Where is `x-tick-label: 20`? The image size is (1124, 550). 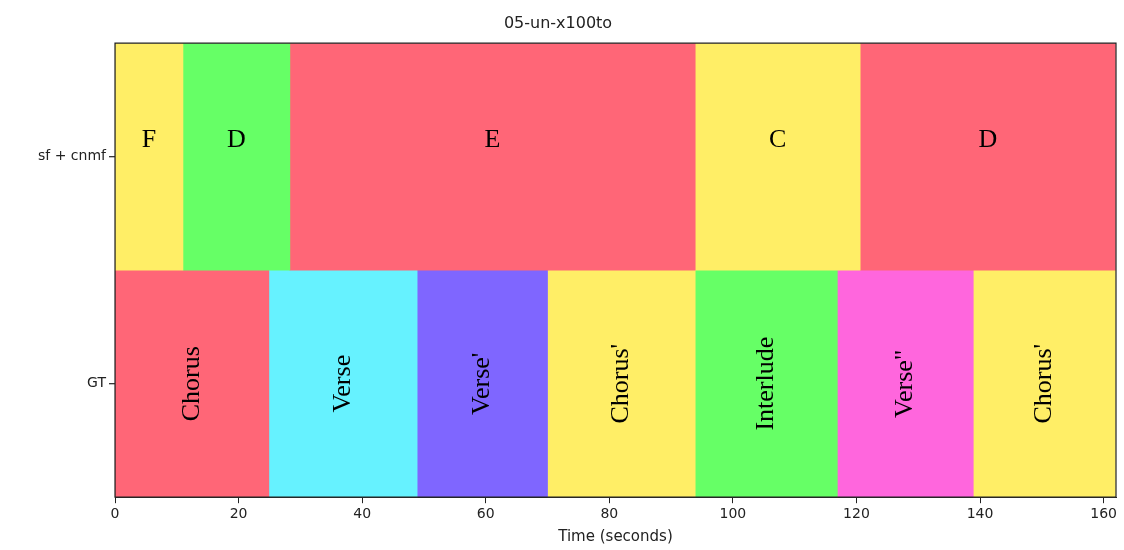 x-tick-label: 20 is located at coordinates (238, 513).